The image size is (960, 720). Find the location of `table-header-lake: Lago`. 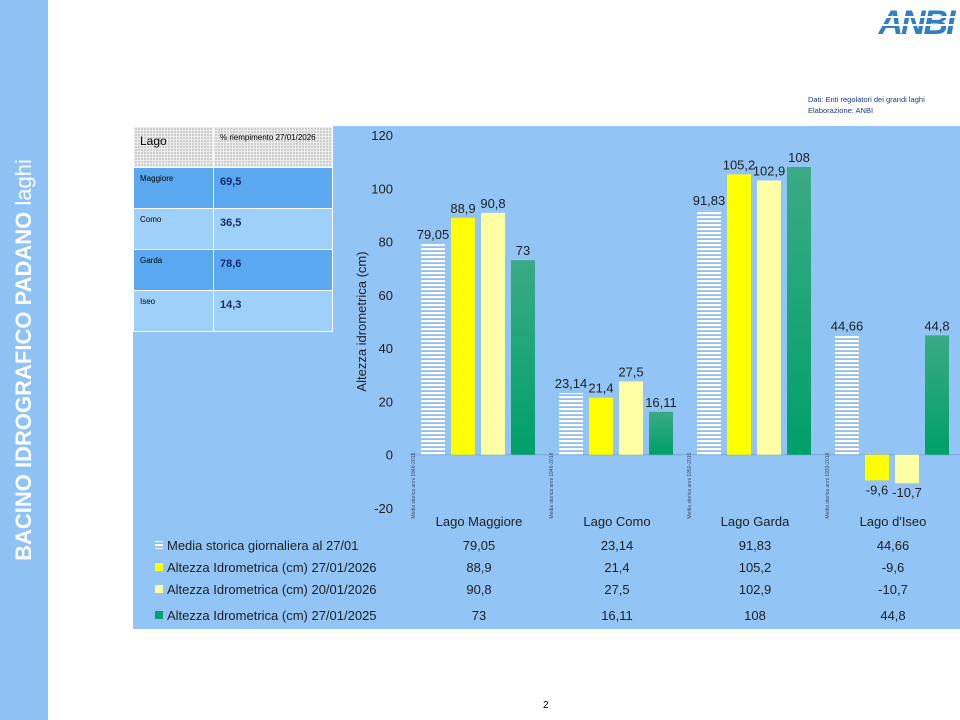

table-header-lake: Lago is located at coordinates (173, 147).